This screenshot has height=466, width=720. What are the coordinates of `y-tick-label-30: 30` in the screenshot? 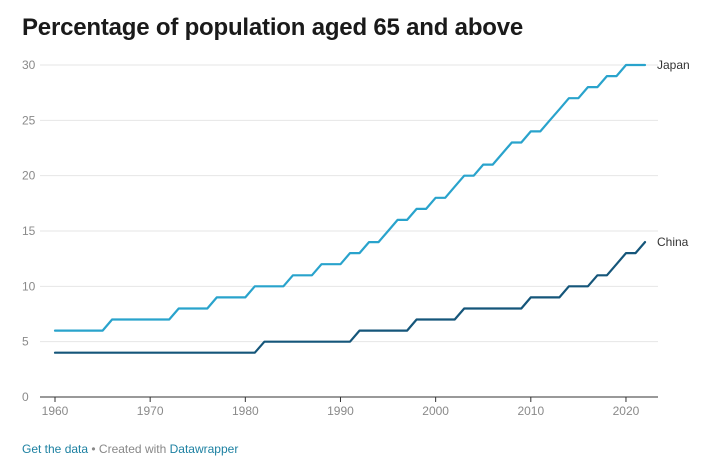 It's located at (29, 65).